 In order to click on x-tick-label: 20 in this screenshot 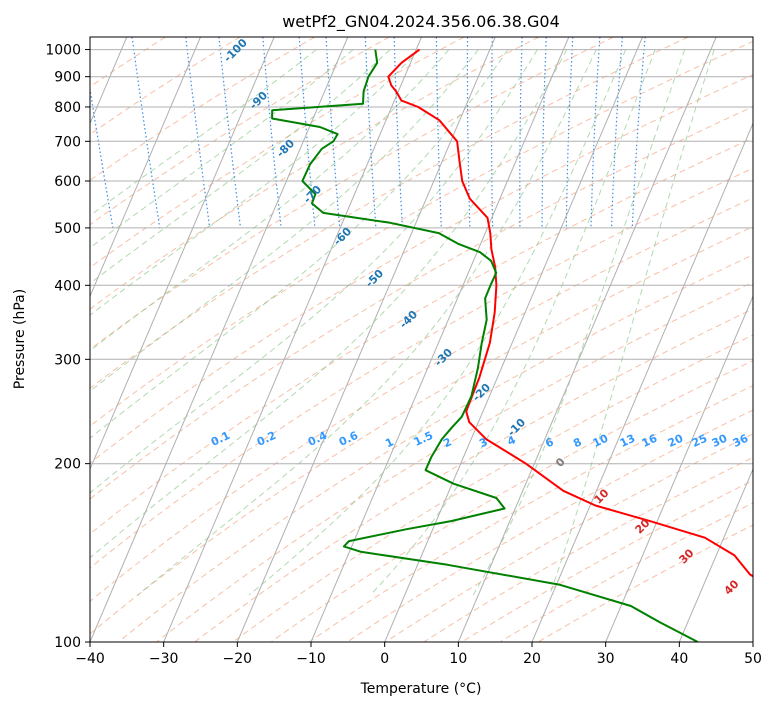, I will do `click(532, 659)`.